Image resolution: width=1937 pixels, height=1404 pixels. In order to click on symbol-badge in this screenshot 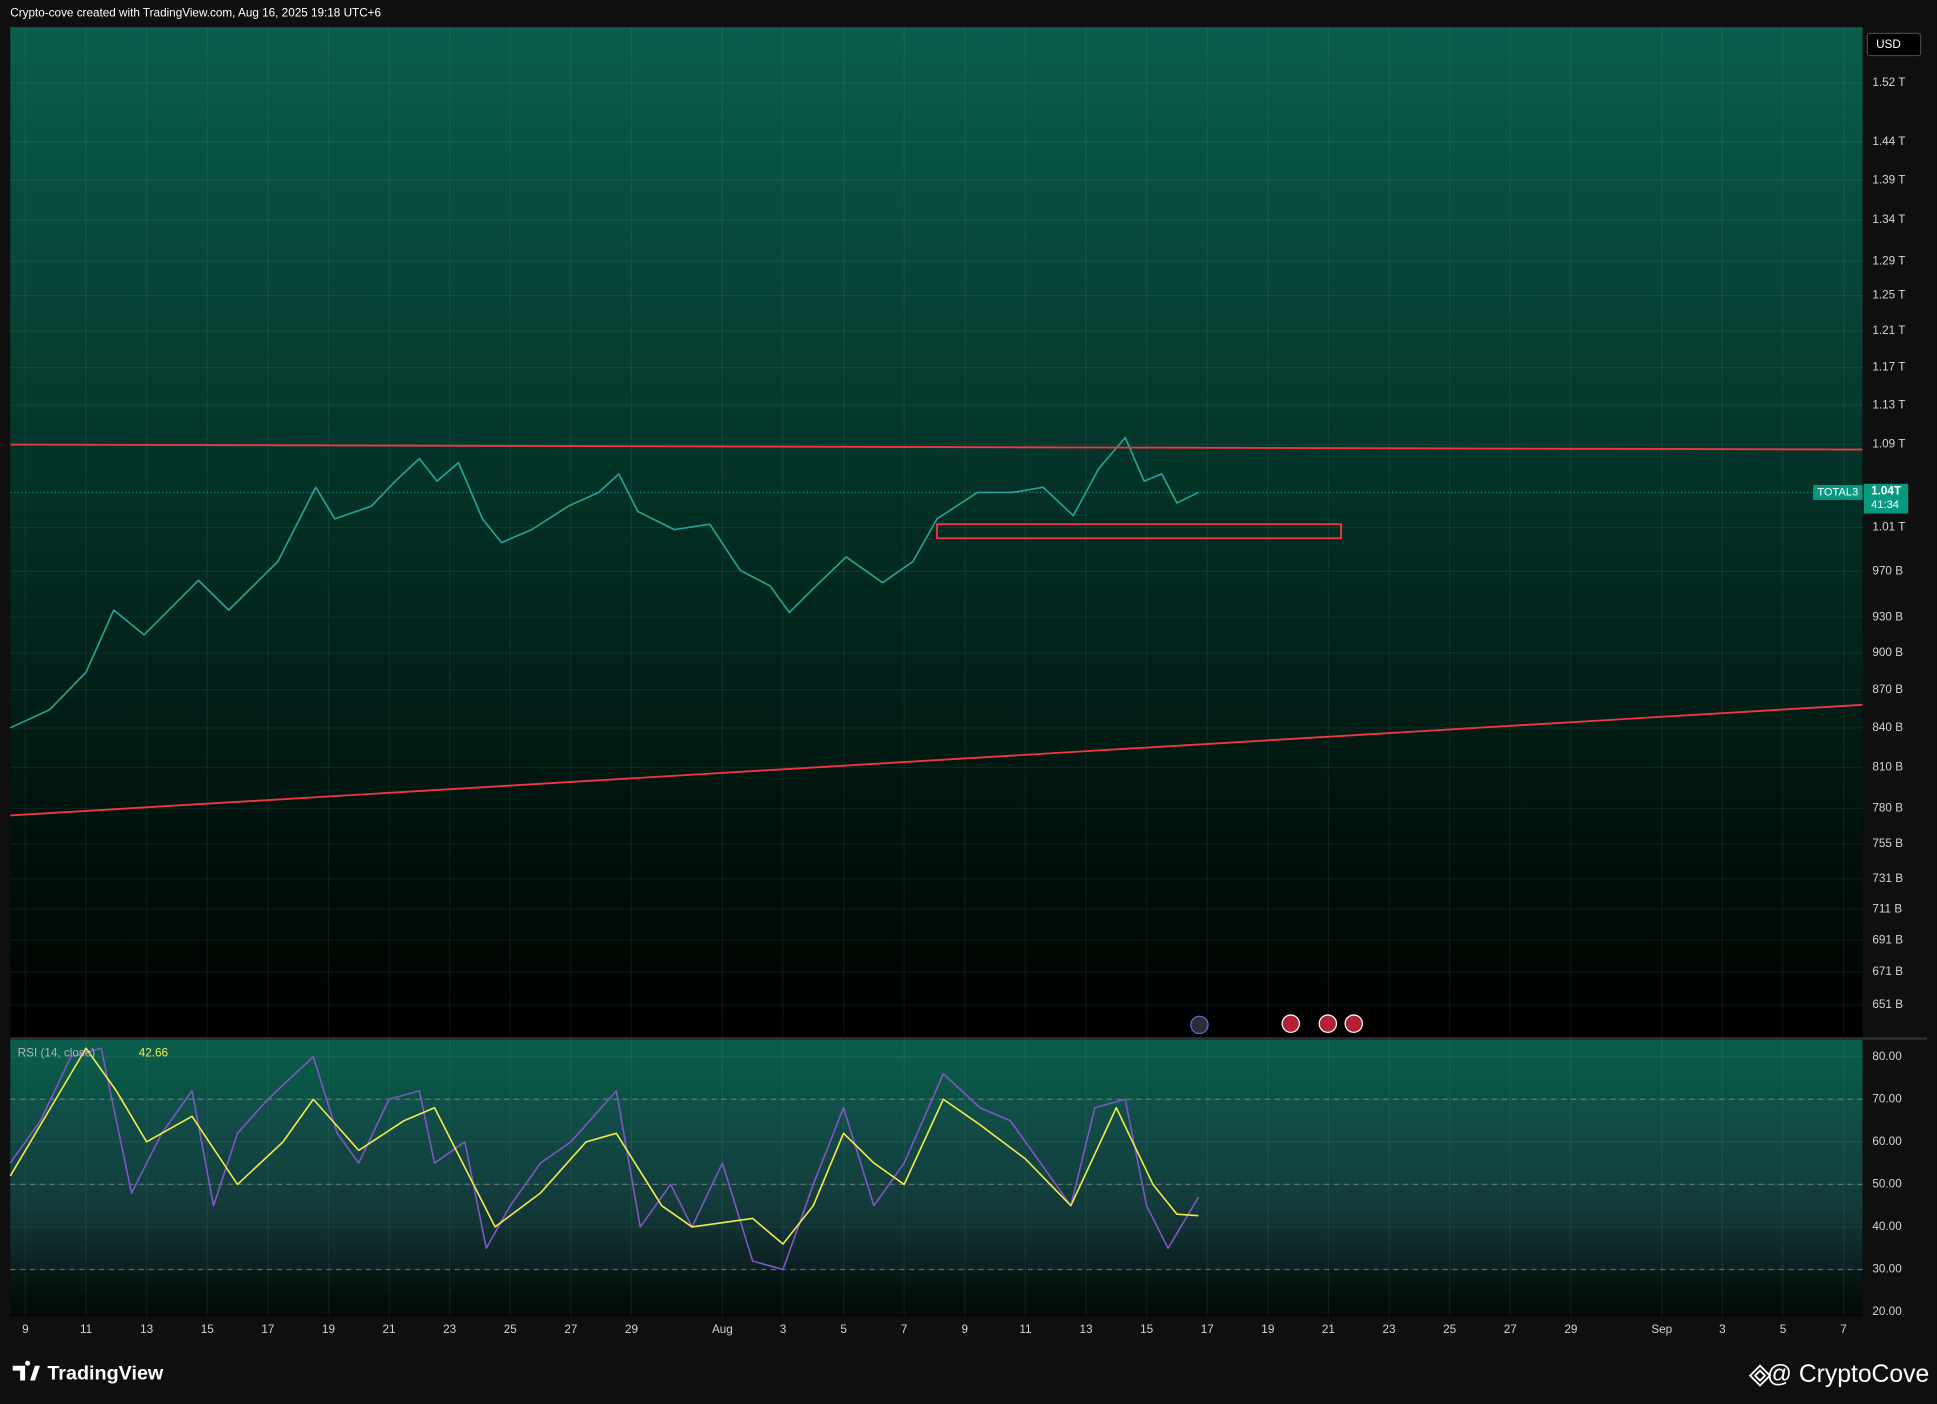, I will do `click(1838, 492)`.